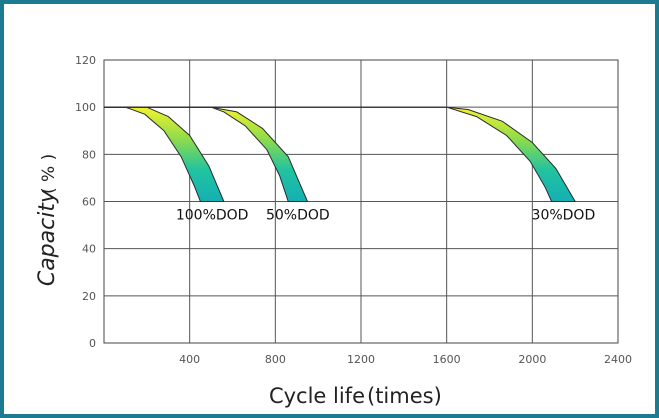  Describe the element at coordinates (89, 202) in the screenshot. I see `y-tick-label: 60` at that location.